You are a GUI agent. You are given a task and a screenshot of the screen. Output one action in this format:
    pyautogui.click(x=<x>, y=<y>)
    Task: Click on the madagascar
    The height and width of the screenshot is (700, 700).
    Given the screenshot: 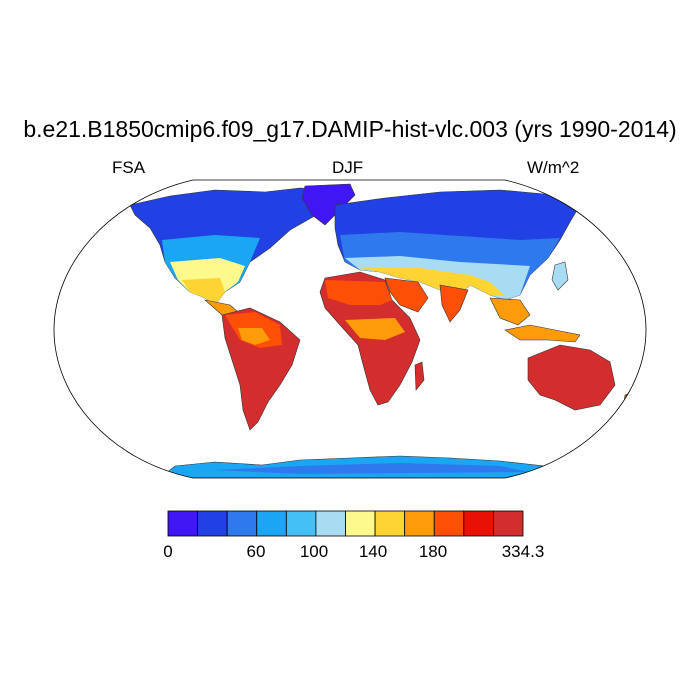 What is the action you would take?
    pyautogui.click(x=419, y=376)
    